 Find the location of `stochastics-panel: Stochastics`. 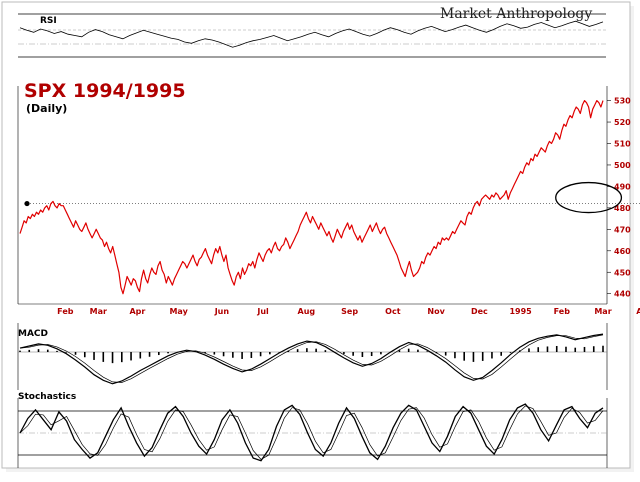

stochastics-panel: Stochastics is located at coordinates (312, 430).